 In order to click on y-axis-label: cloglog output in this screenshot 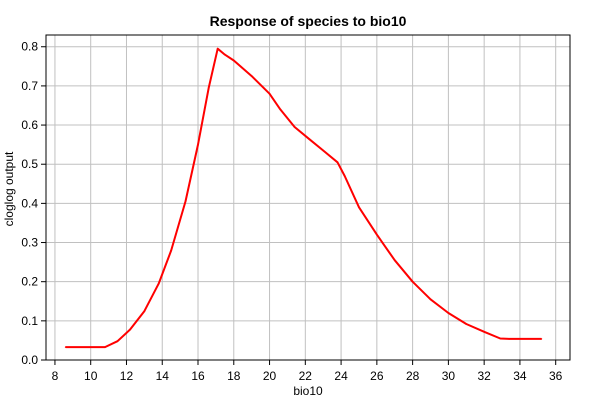, I will do `click(9, 188)`.